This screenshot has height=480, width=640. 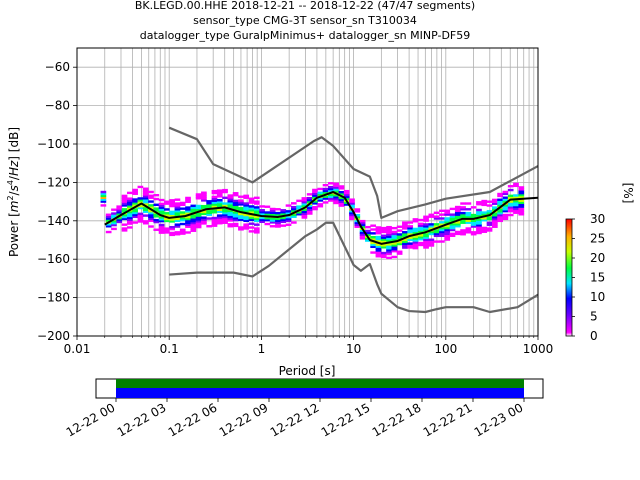 What do you see at coordinates (448, 419) in the screenshot?
I see `timeline-tick-label: 12-22 21` at bounding box center [448, 419].